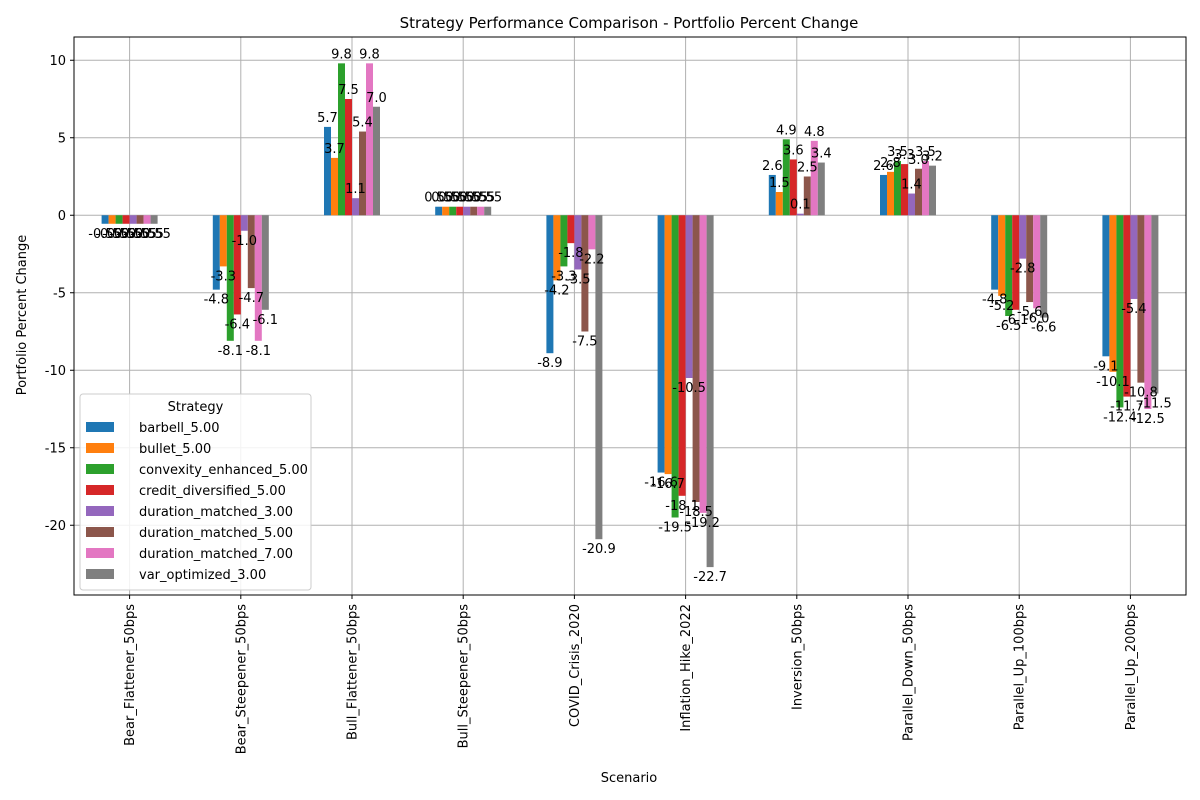 Image resolution: width=1200 pixels, height=800 pixels. I want to click on bar-barbell_5.00-Bull_Steepener_50bps, so click(439, 211).